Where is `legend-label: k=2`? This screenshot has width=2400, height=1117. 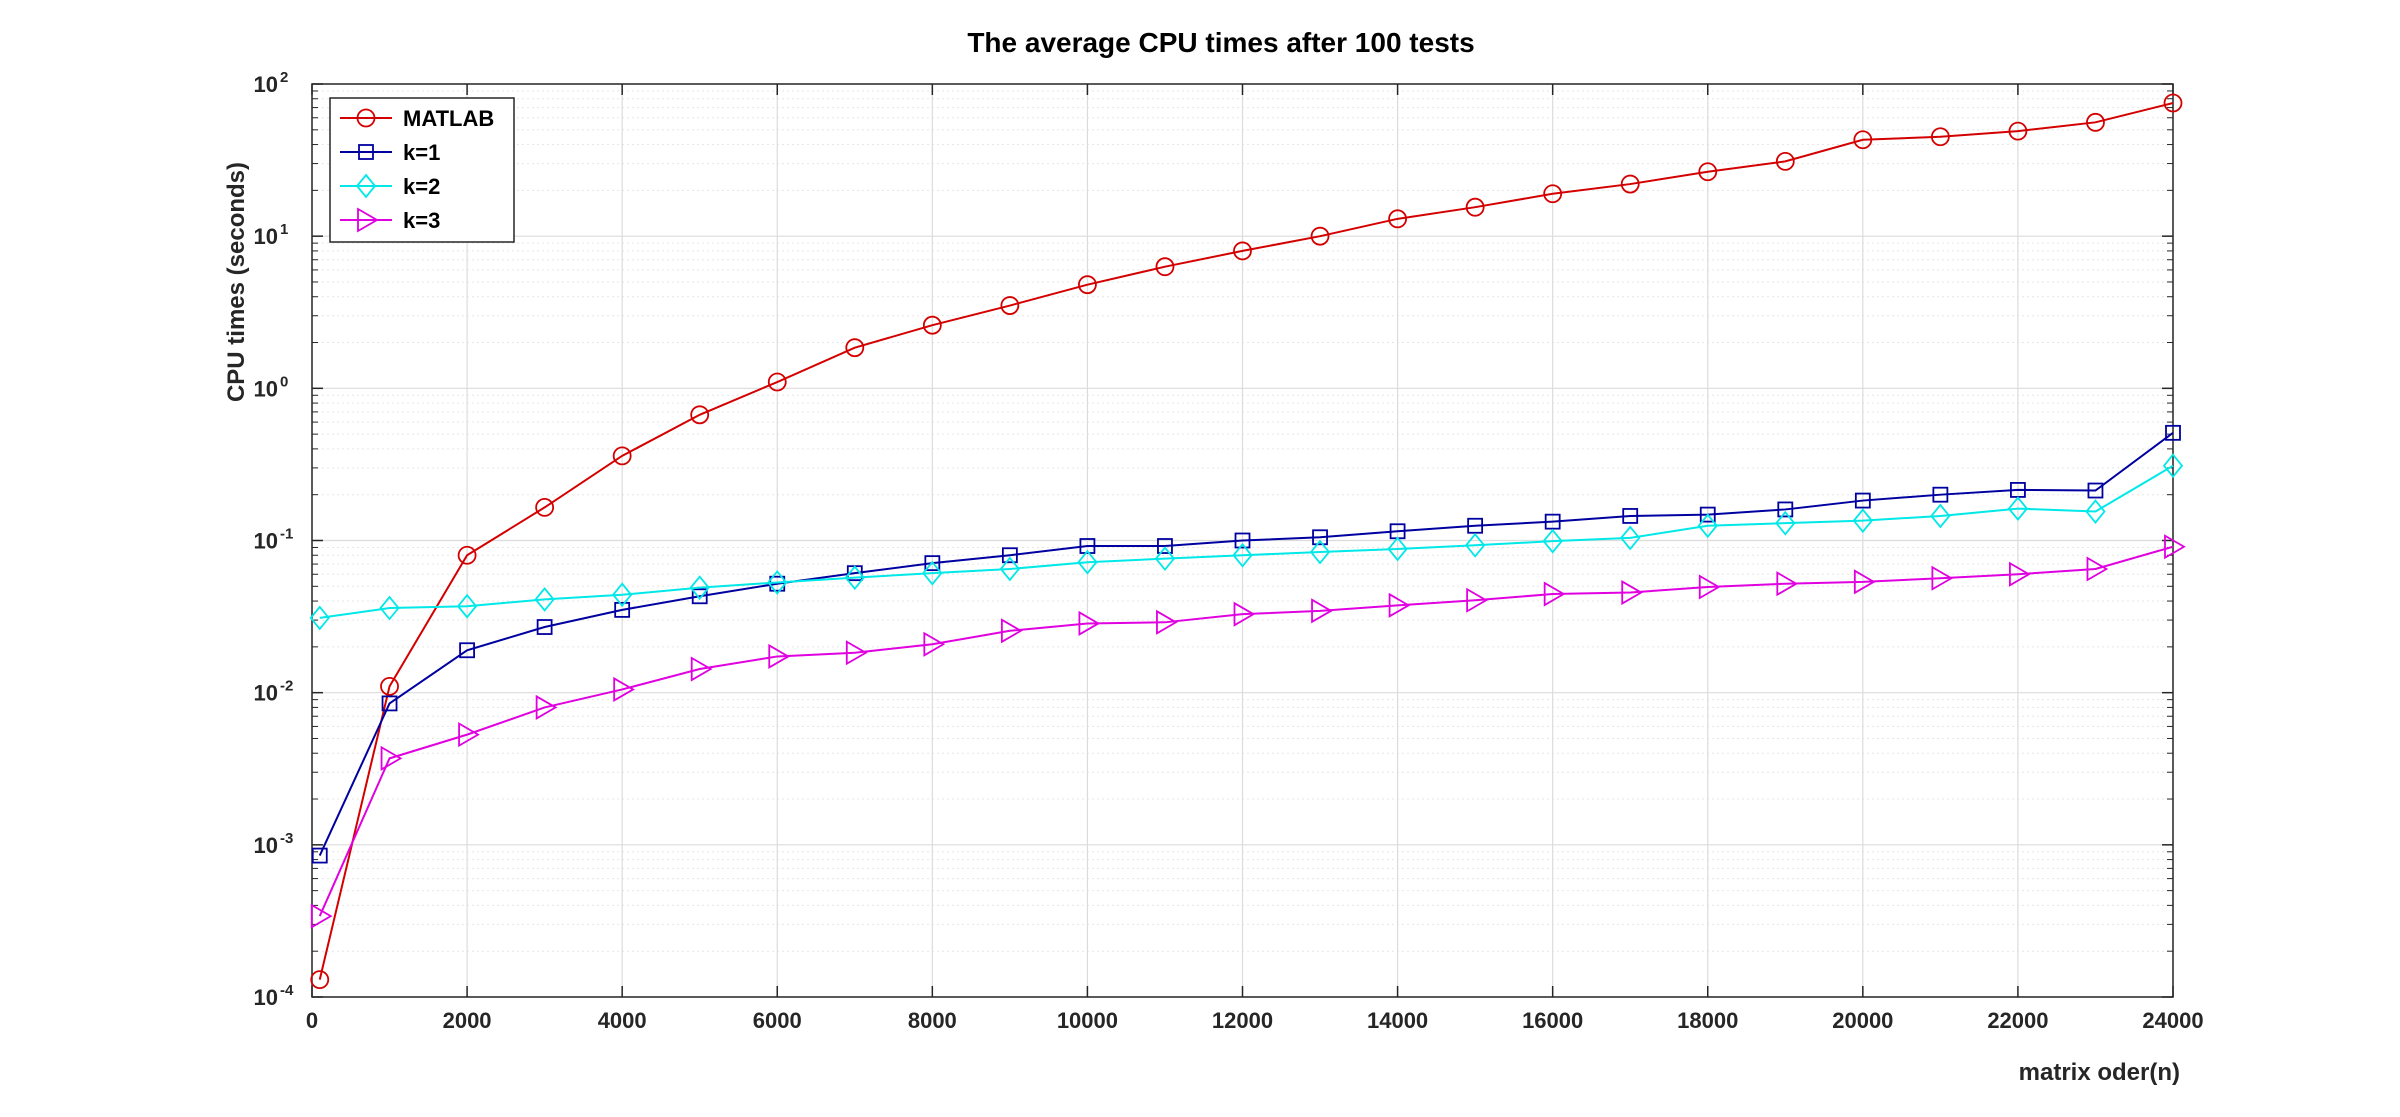
legend-label: k=2 is located at coordinates (421, 186).